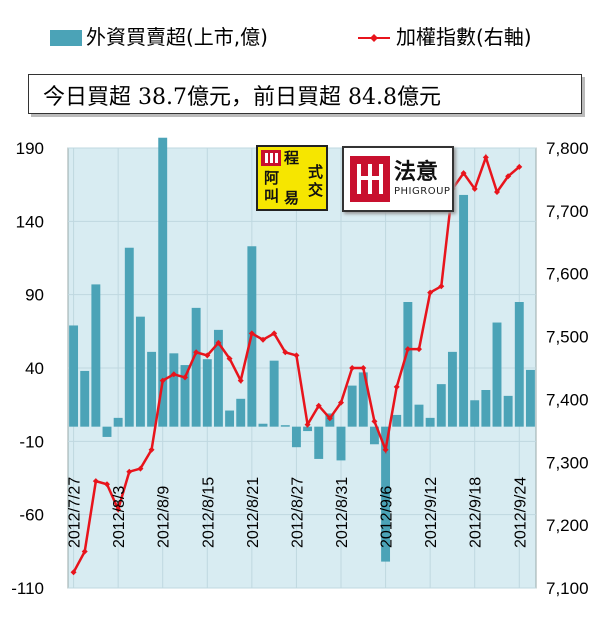 The height and width of the screenshot is (617, 610). What do you see at coordinates (291, 37) in the screenshot?
I see `legend: 外資買賣超(上市,億) 加權指數(右軸)` at bounding box center [291, 37].